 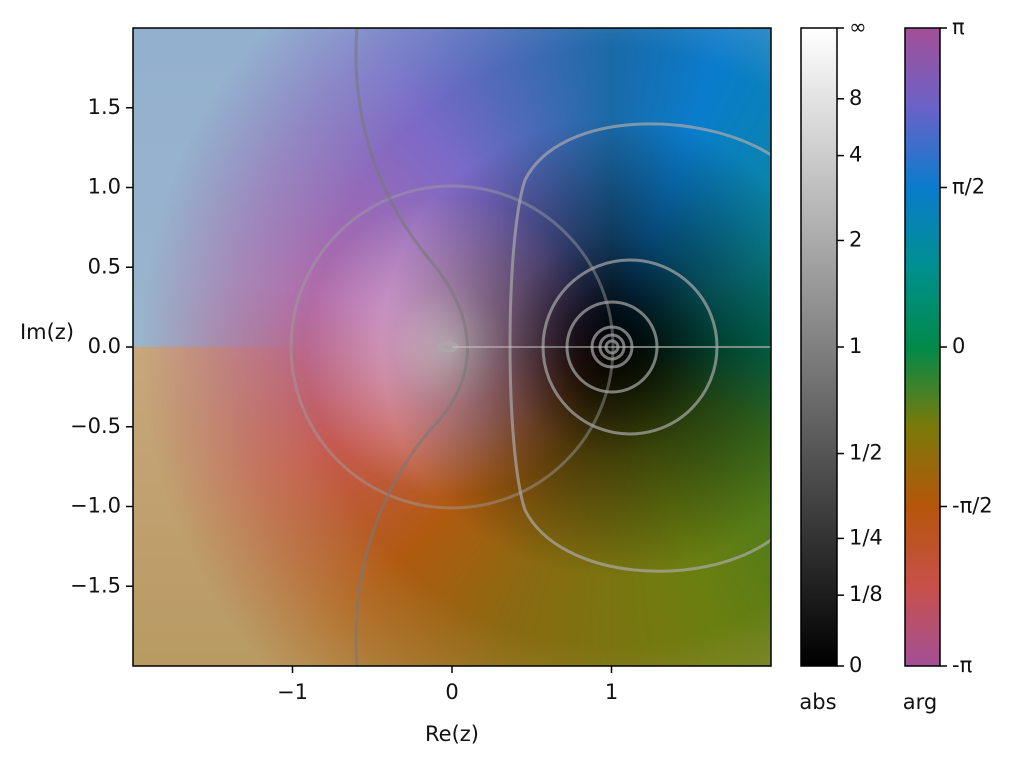 What do you see at coordinates (866, 453) in the screenshot?
I see `colorbar-tick-label: 1/2` at bounding box center [866, 453].